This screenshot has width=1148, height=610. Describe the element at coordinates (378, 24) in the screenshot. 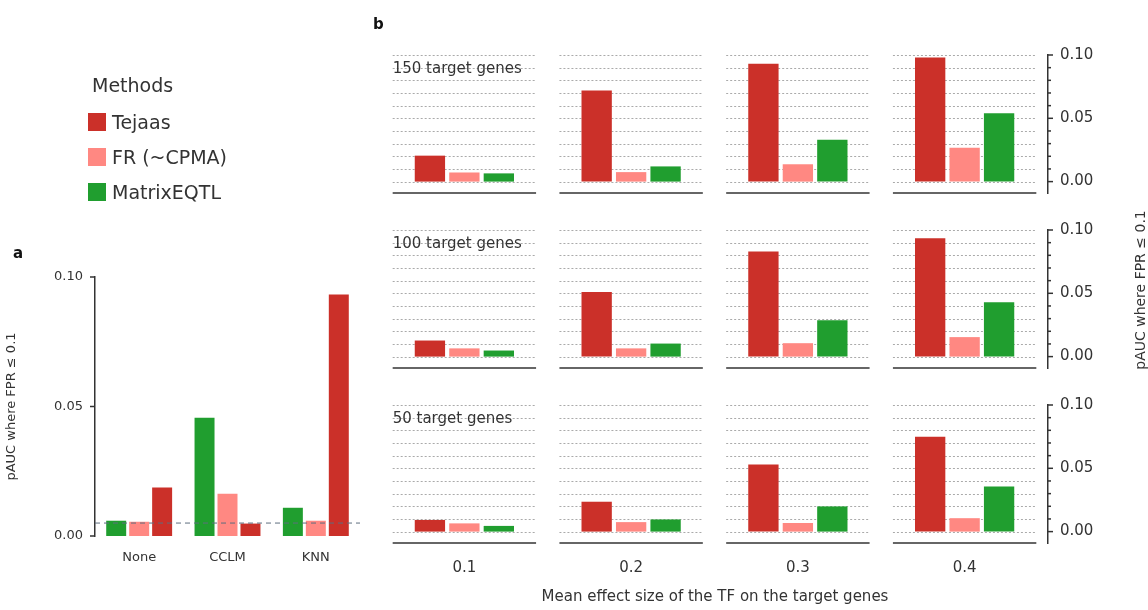

I see `text: b` at that location.